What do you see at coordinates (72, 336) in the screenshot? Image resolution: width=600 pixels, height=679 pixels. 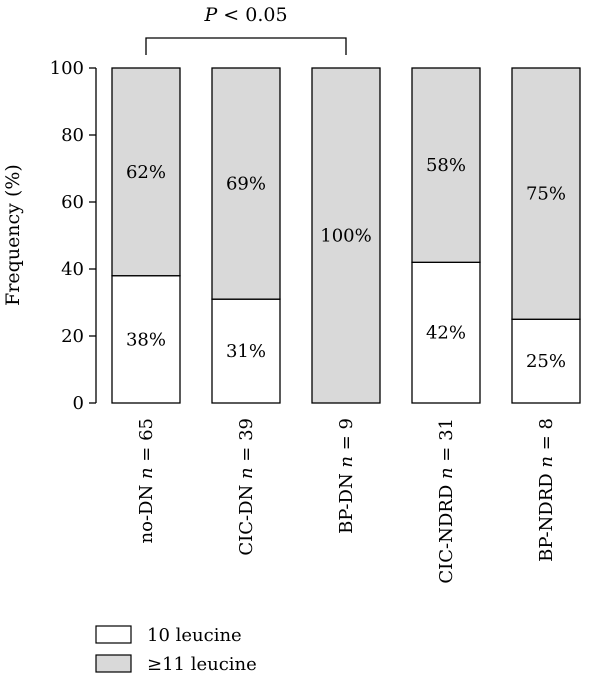 I see `y-tick-label-20: 20` at bounding box center [72, 336].